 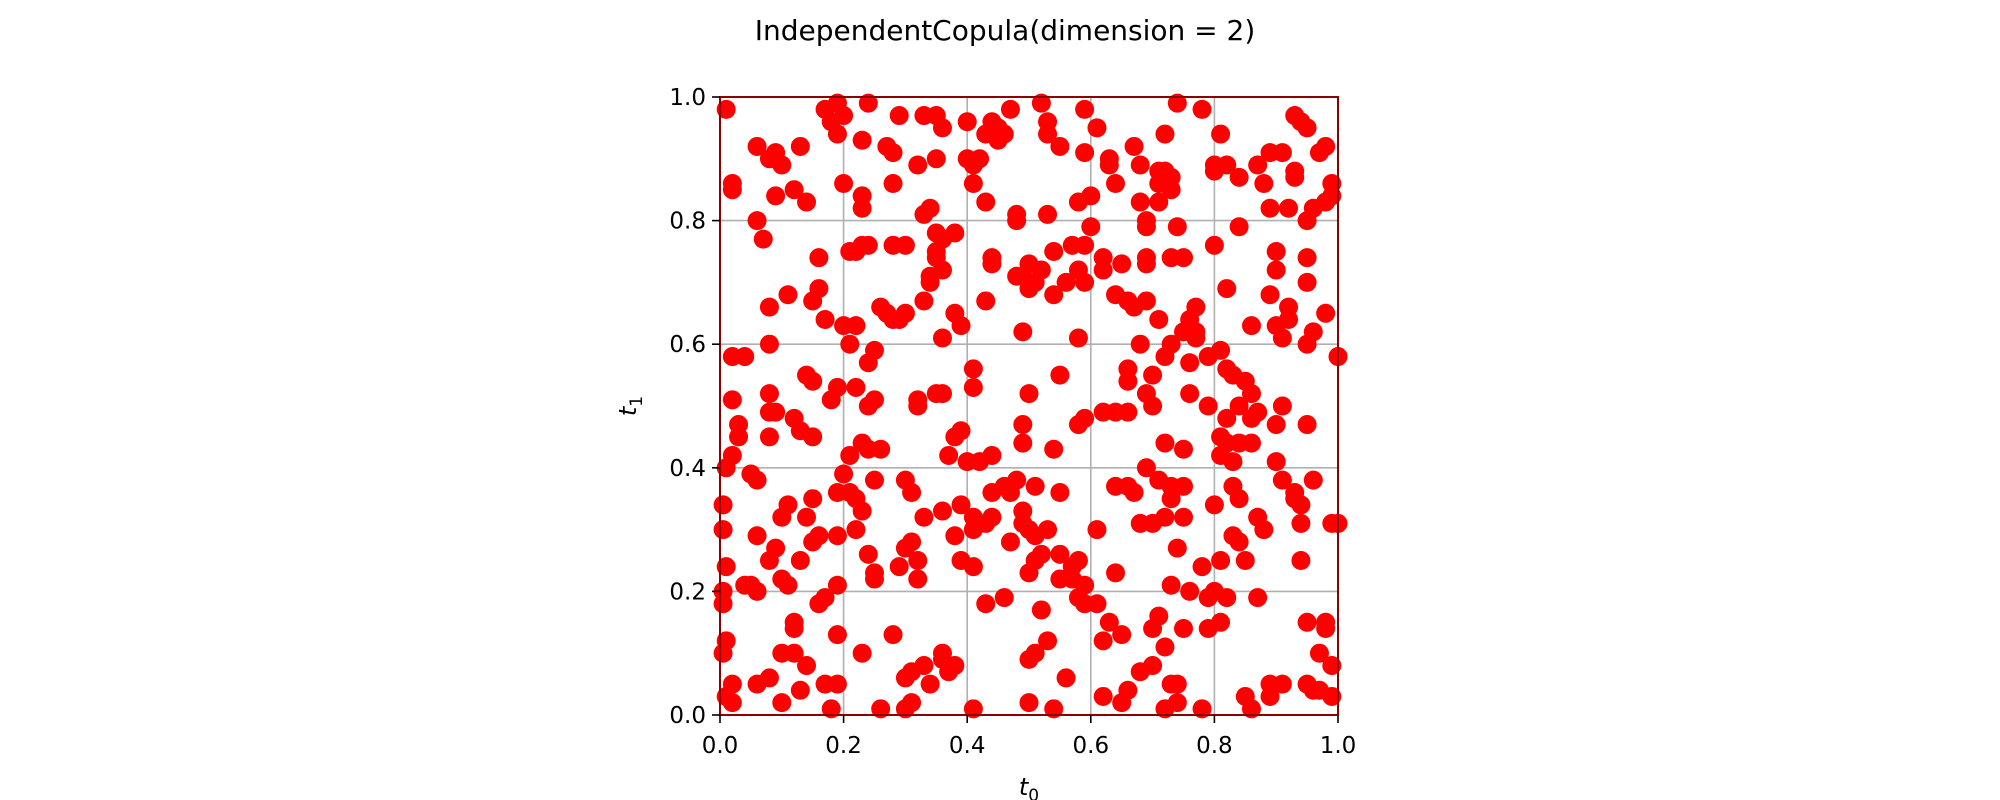 What do you see at coordinates (1338, 746) in the screenshot?
I see `x-tick-label: 1.0` at bounding box center [1338, 746].